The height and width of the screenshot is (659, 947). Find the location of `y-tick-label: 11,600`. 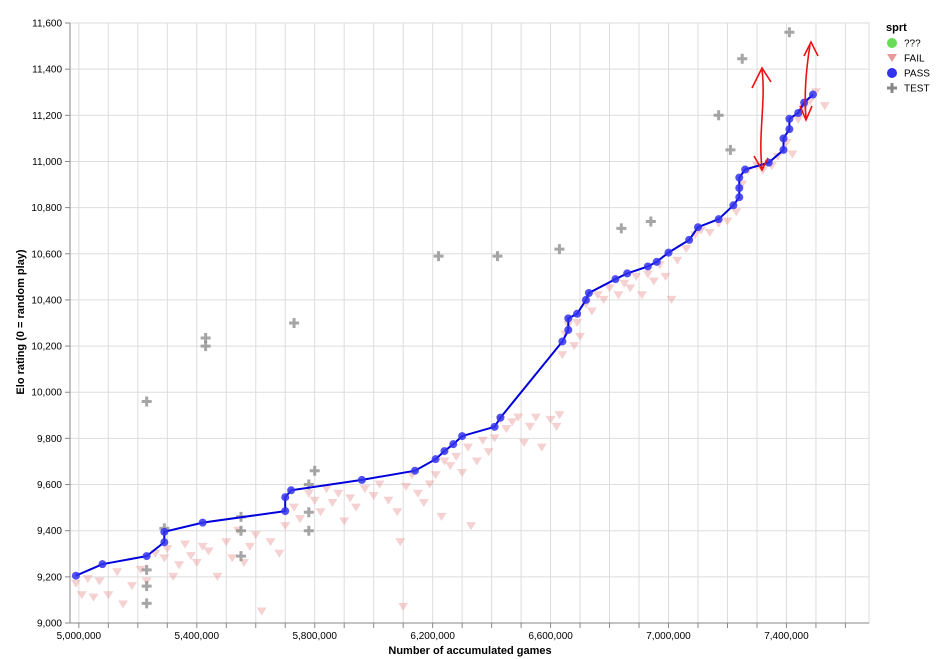

y-tick-label: 11,600 is located at coordinates (47, 24).